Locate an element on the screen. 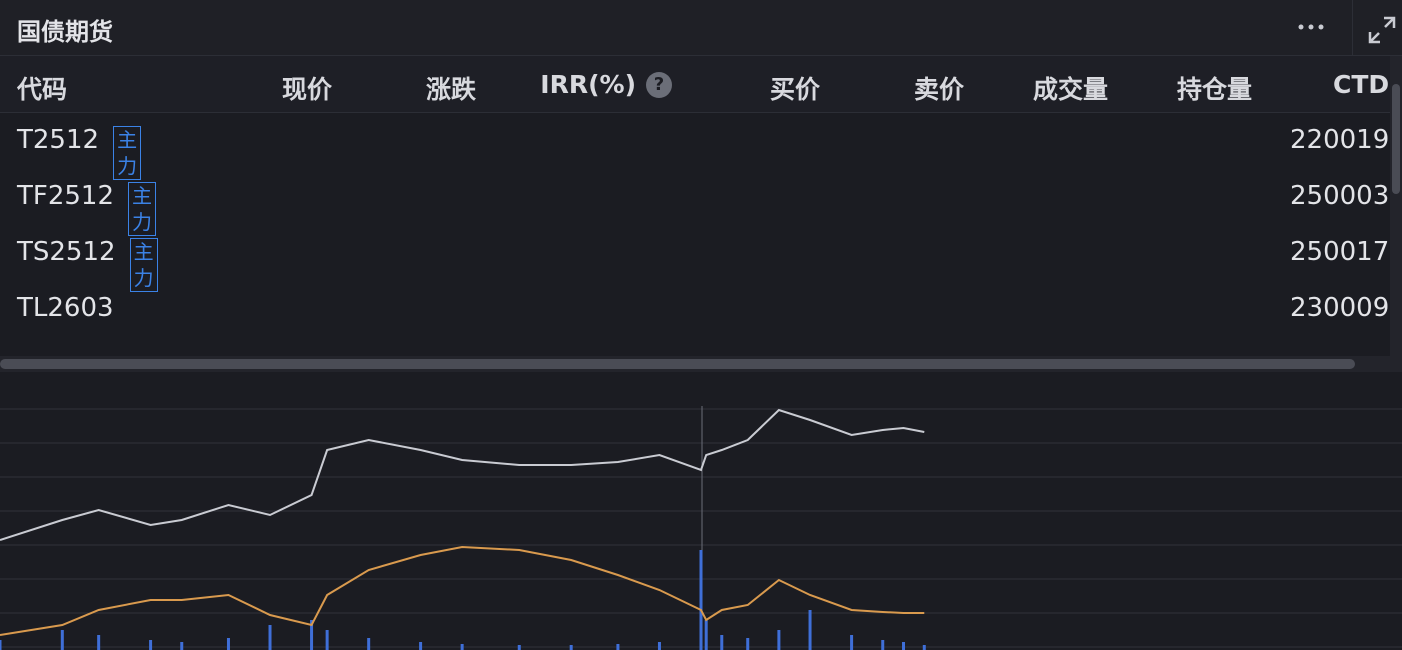  title-bar: 国债期货 is located at coordinates (701, 28).